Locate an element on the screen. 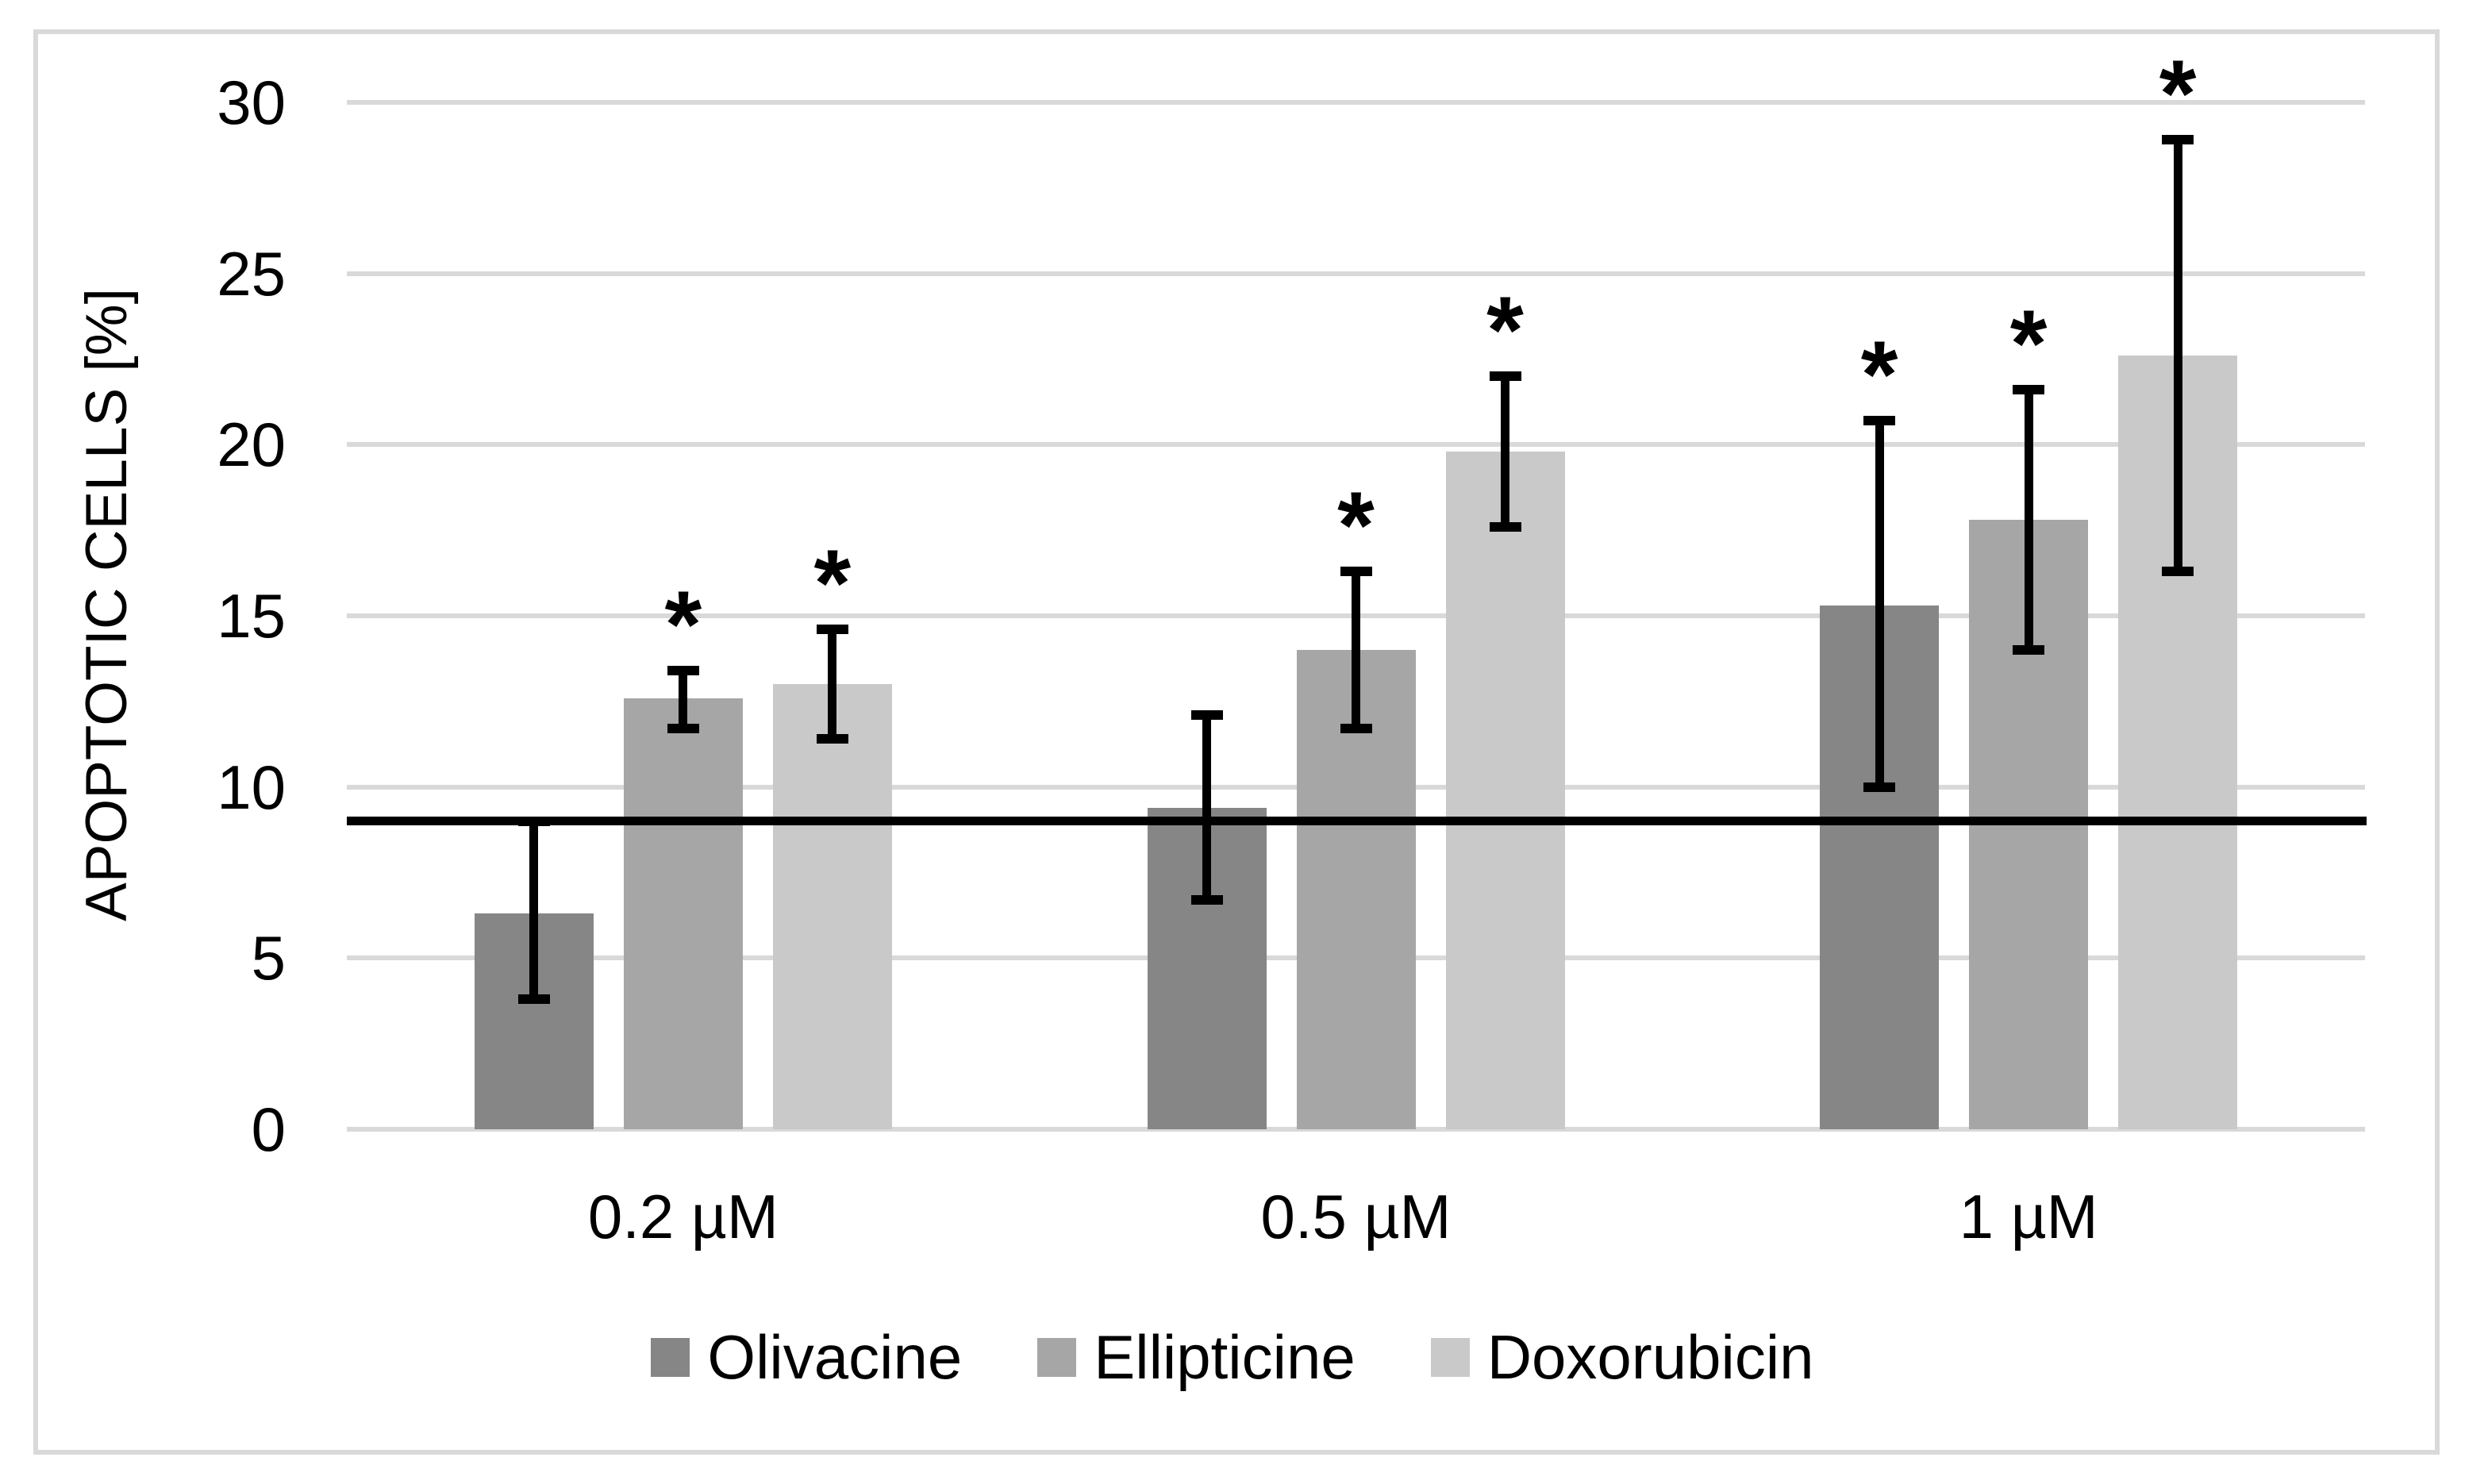  x-category-label: 0.2 µM is located at coordinates (683, 1216).